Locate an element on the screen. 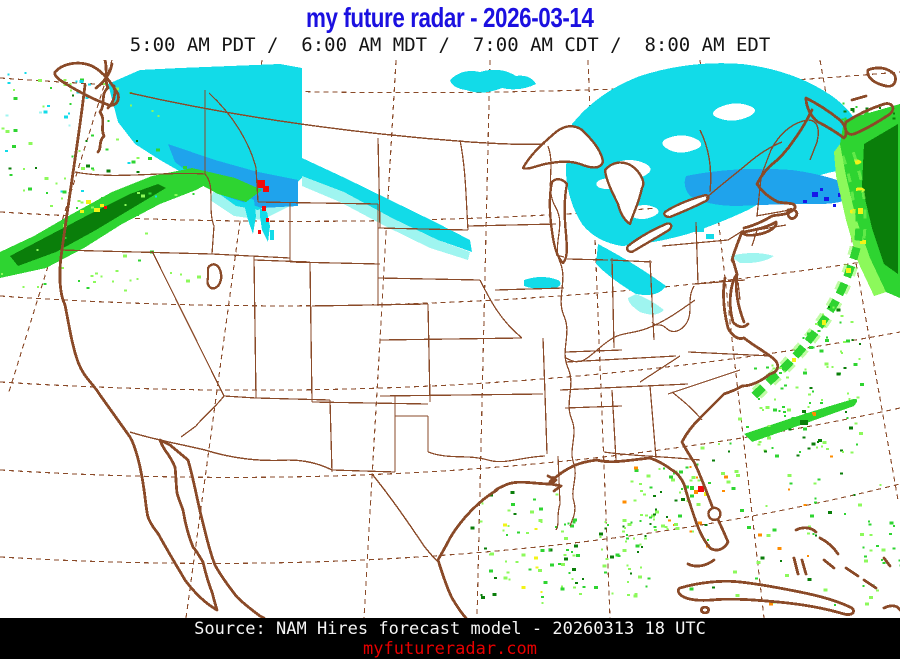  mississippi-delta is located at coordinates (554, 483).